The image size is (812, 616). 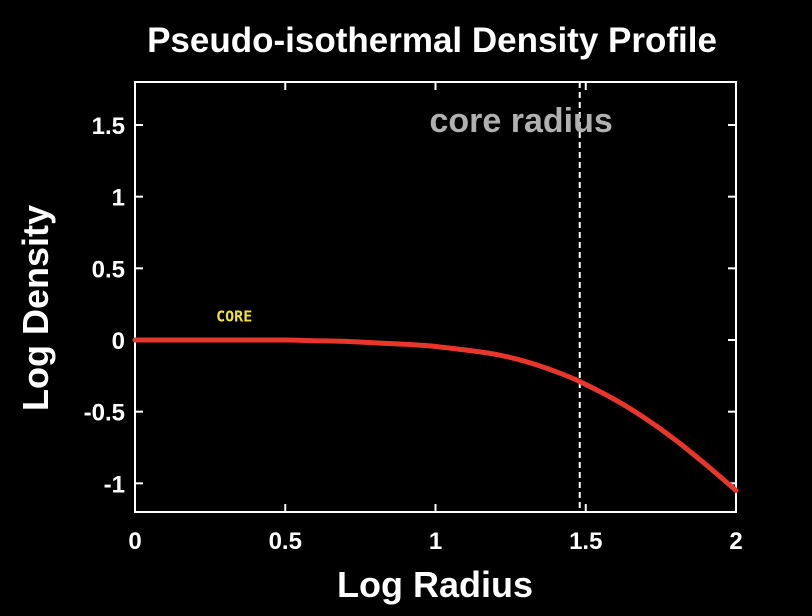 What do you see at coordinates (585, 541) in the screenshot?
I see `x-tick-label: 1.5` at bounding box center [585, 541].